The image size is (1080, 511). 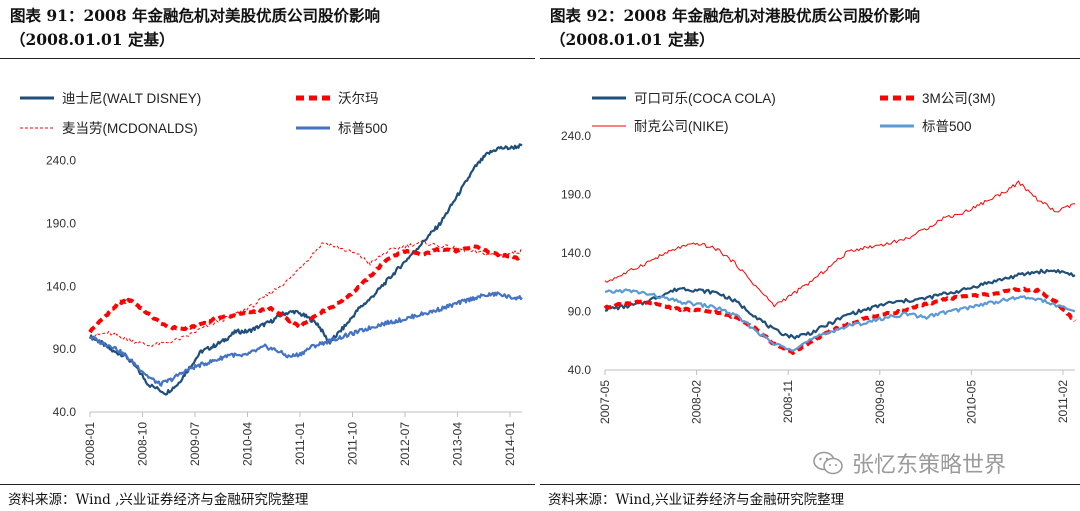 What do you see at coordinates (158, 500) in the screenshot?
I see `source-note-us: 资料来源：Wind ,兴业证券经济与金融研究院整理` at bounding box center [158, 500].